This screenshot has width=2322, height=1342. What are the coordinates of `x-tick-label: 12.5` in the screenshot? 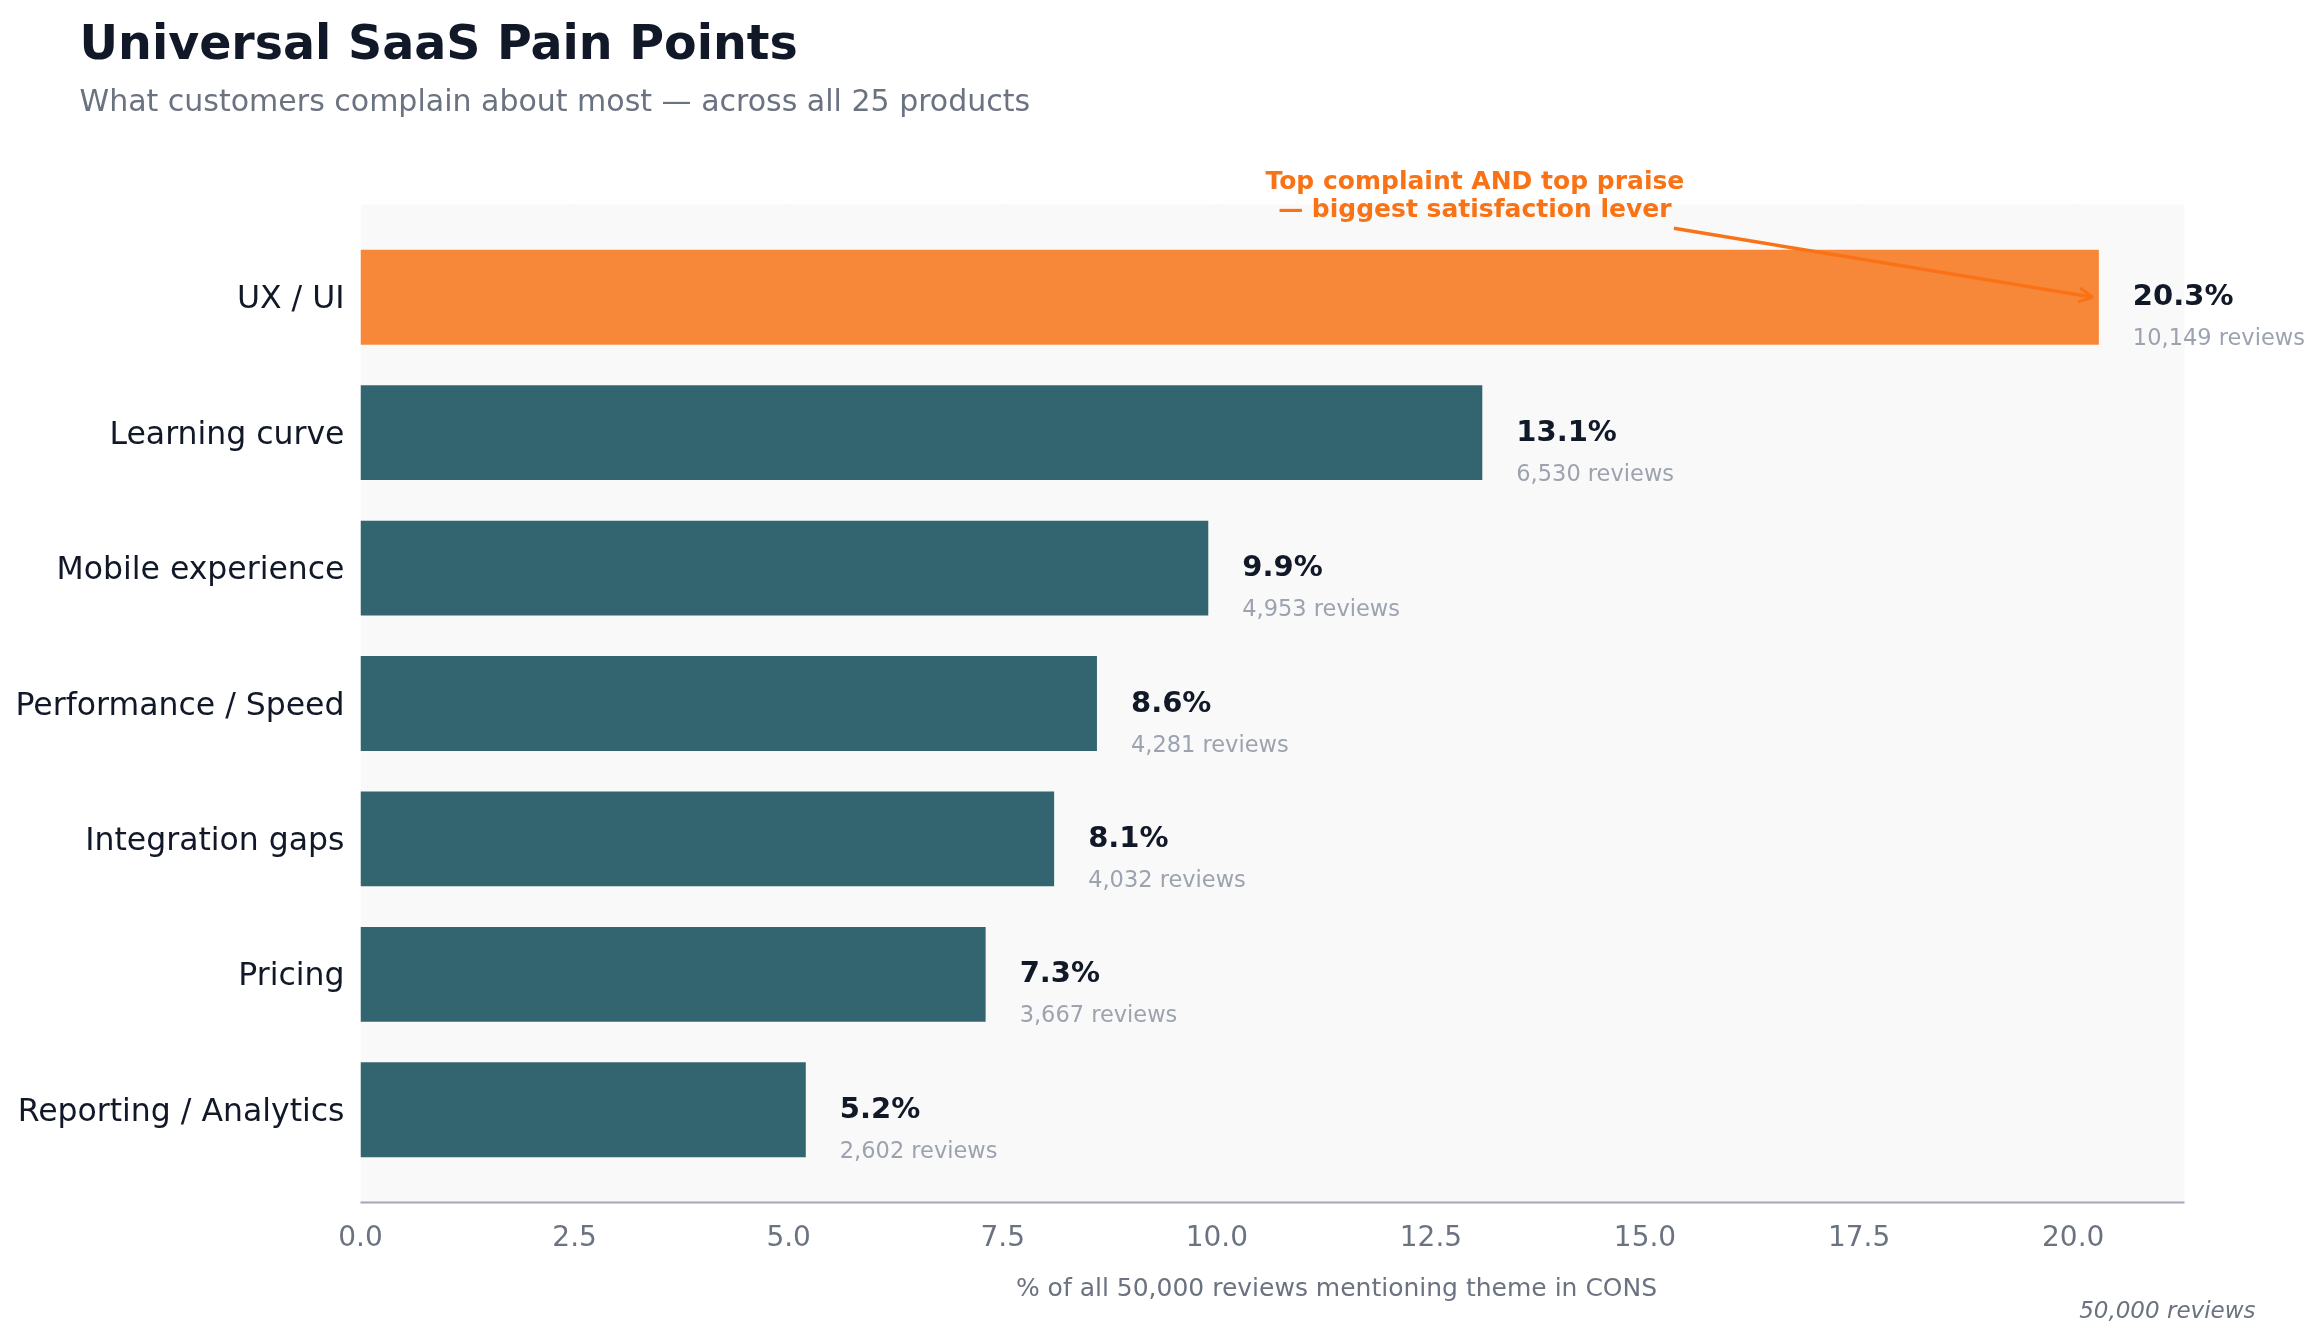 It's located at (1431, 1236).